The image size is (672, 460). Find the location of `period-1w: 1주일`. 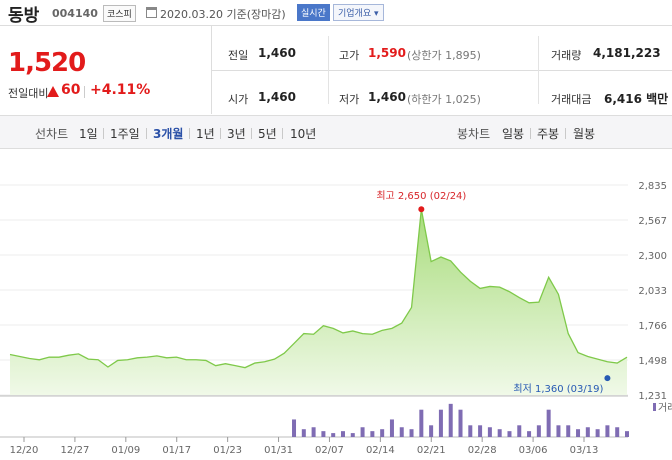

period-1w: 1주일 is located at coordinates (125, 134).